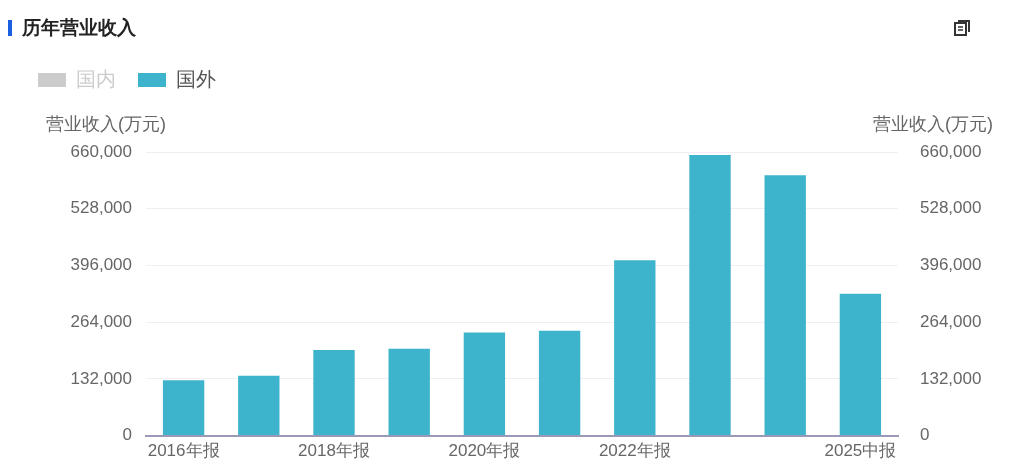  I want to click on chart-title: 历年营业收入, so click(79, 28).